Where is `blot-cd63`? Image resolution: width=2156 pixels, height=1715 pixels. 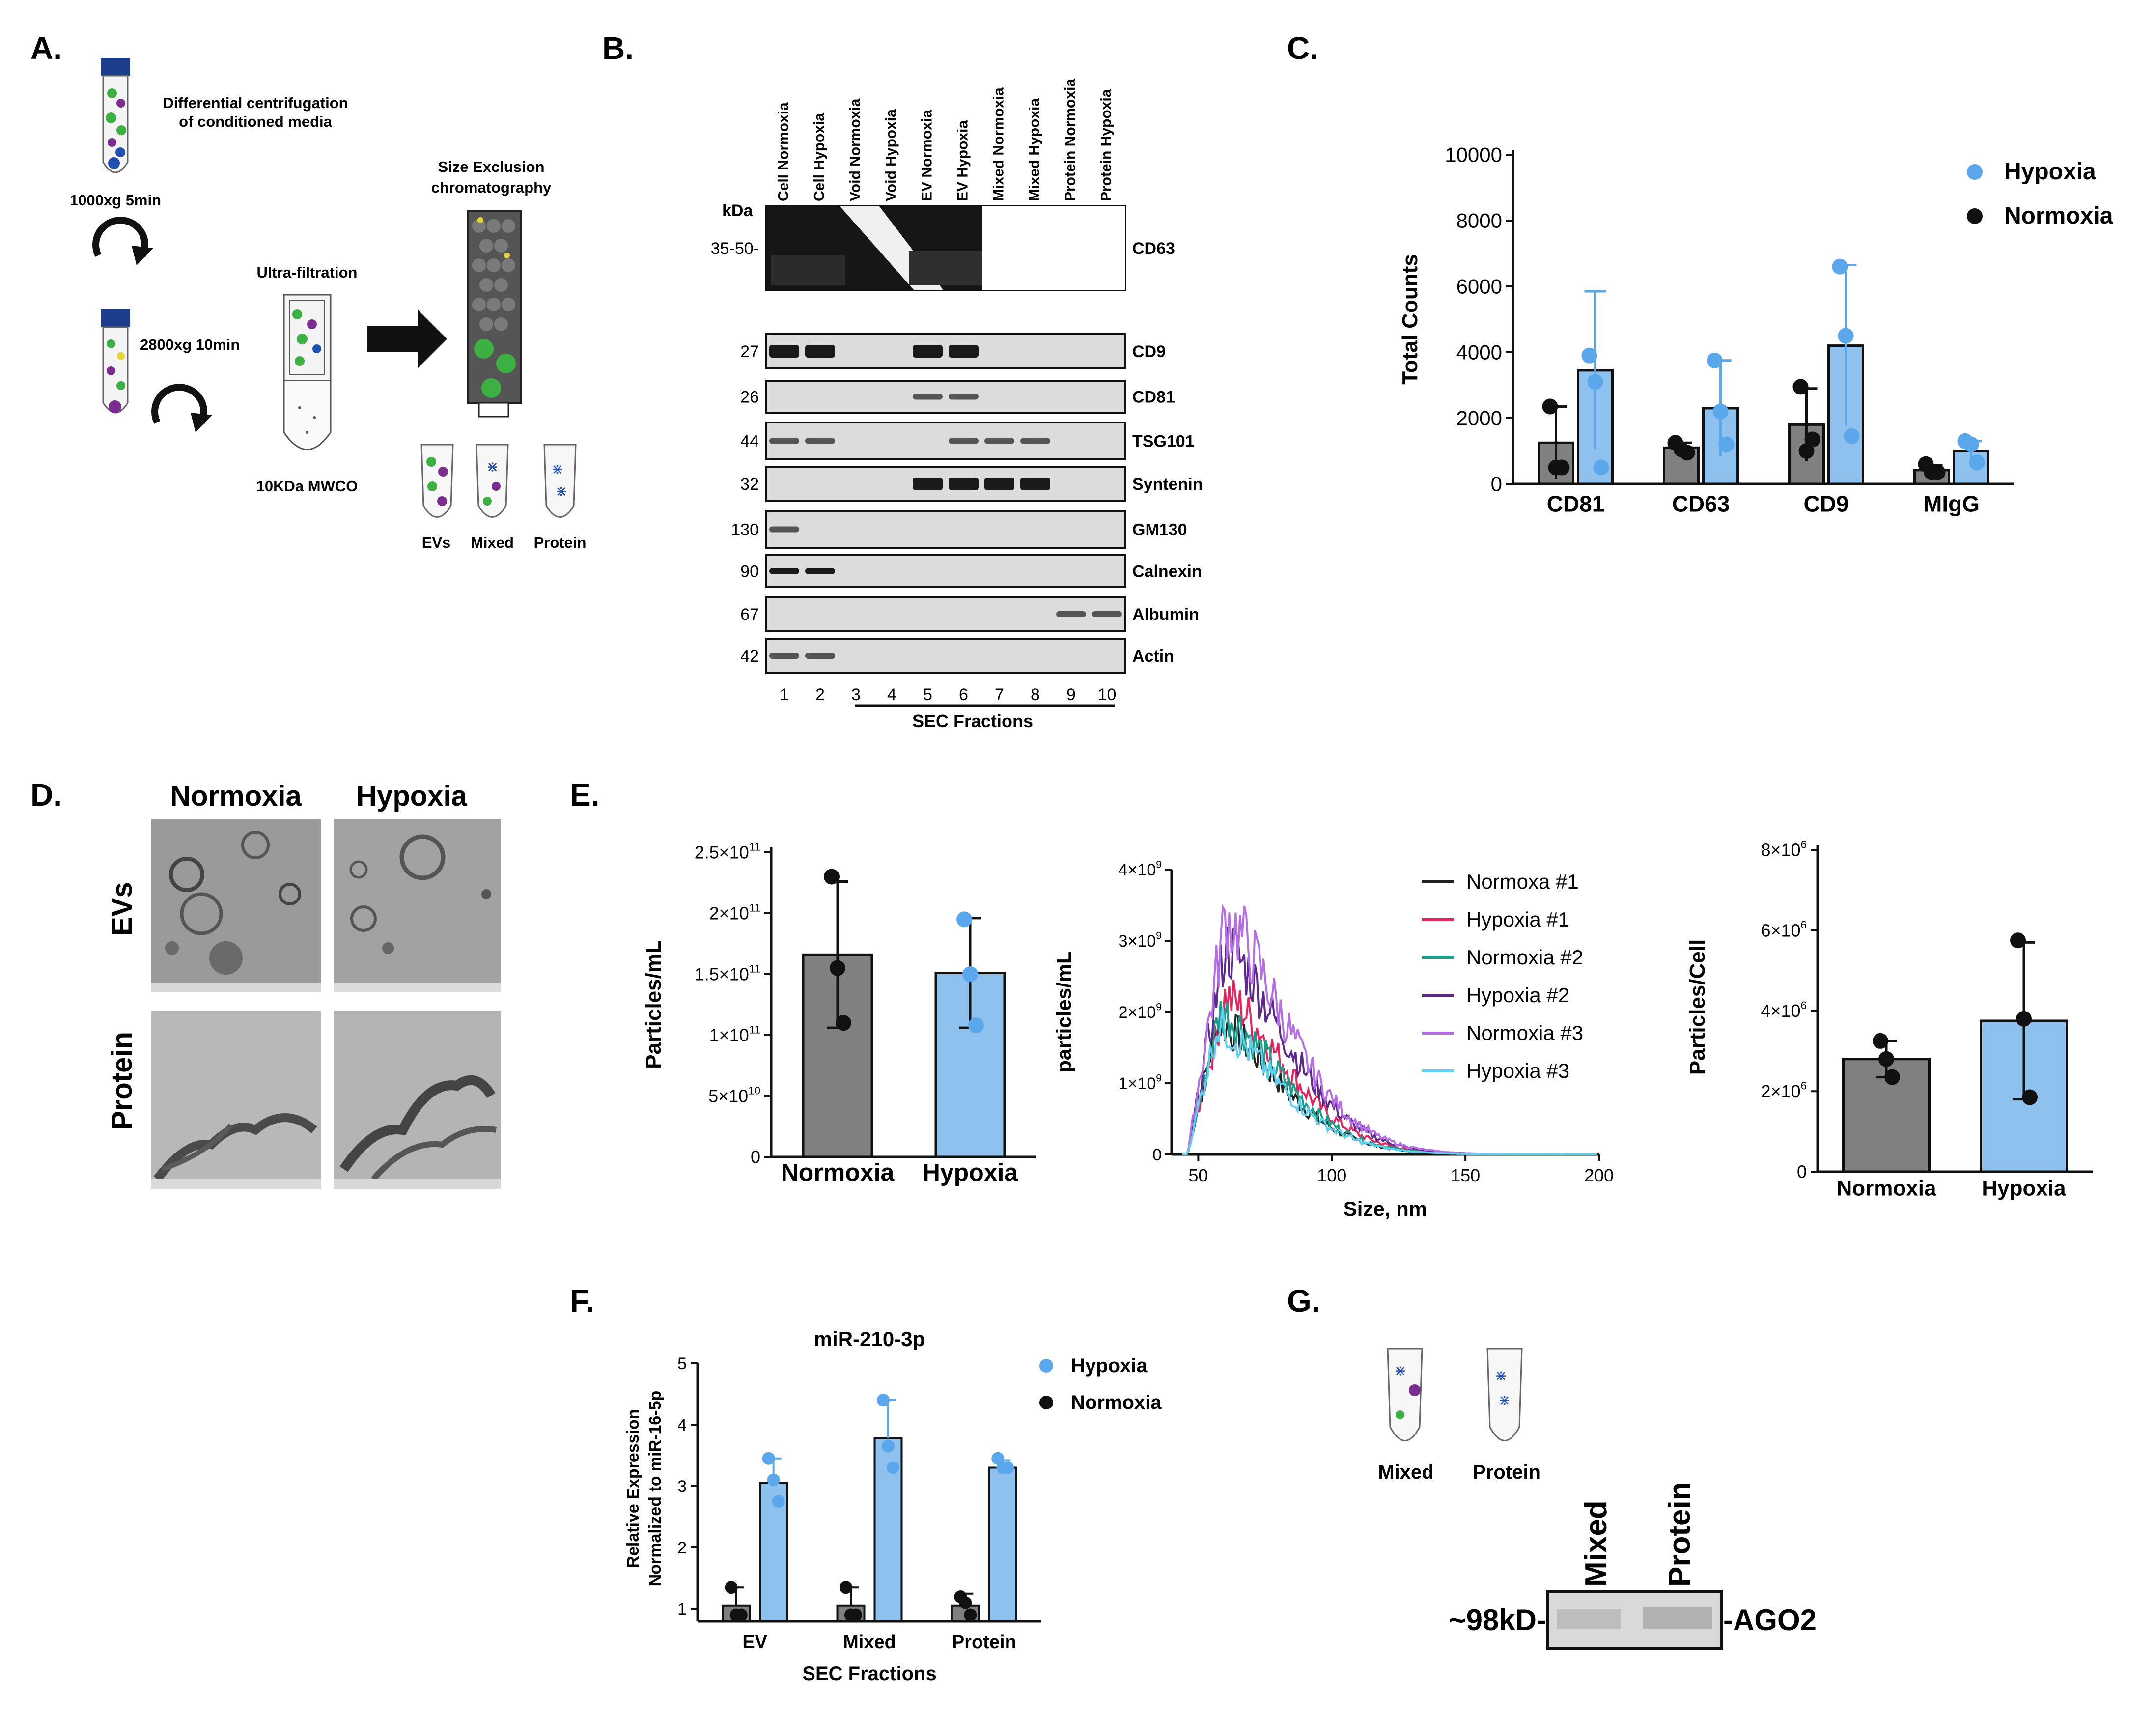 blot-cd63 is located at coordinates (945, 248).